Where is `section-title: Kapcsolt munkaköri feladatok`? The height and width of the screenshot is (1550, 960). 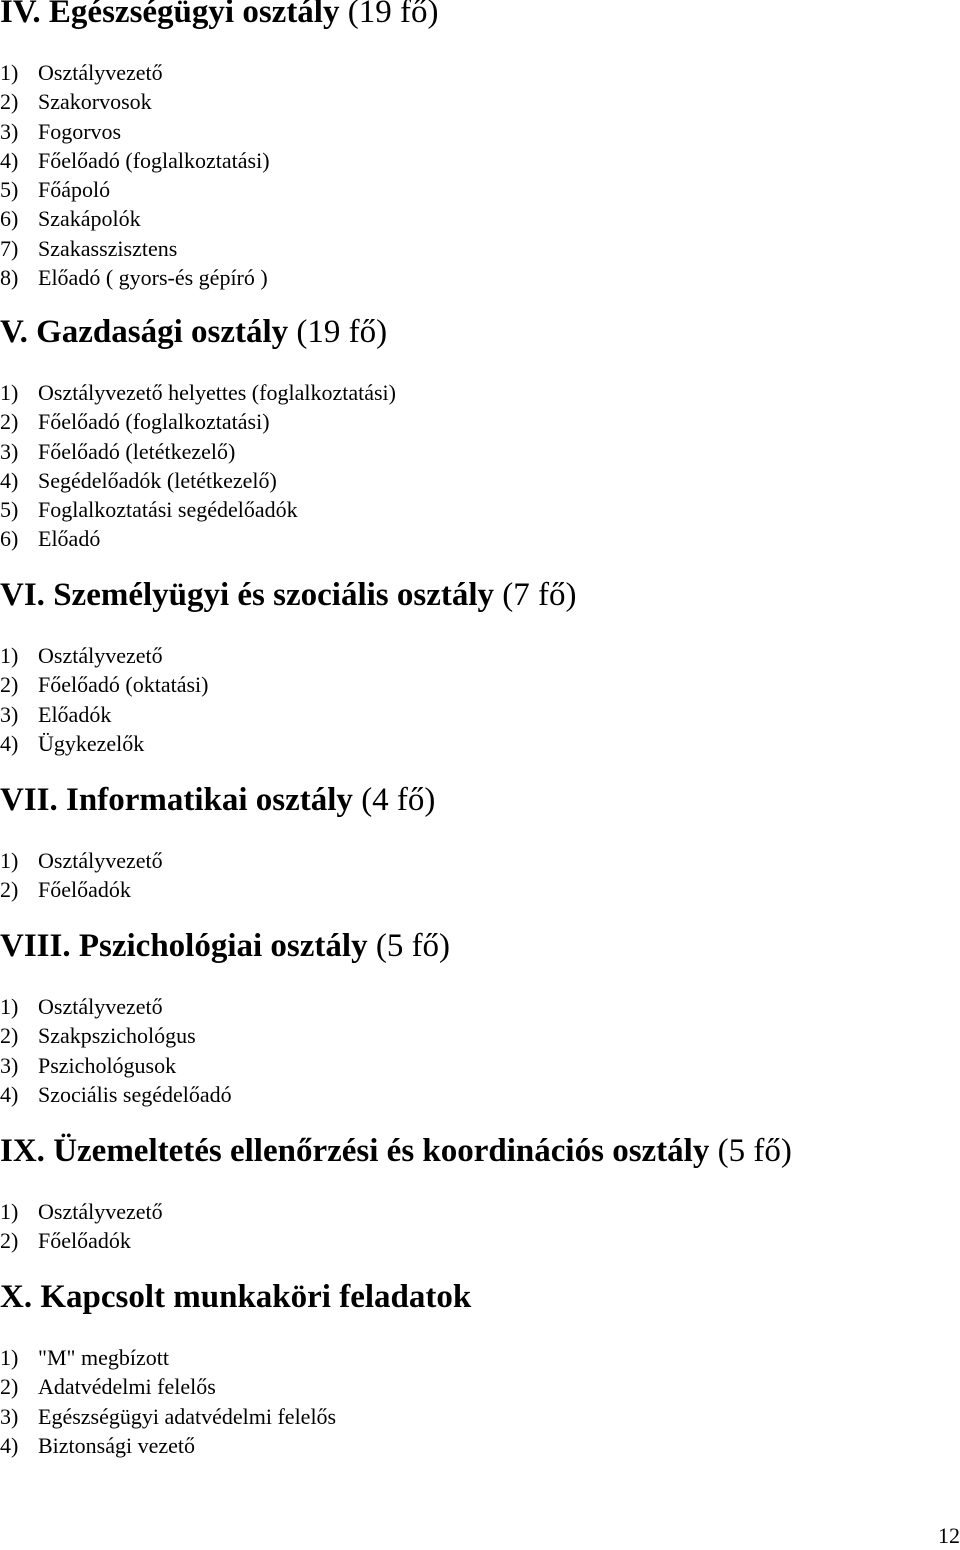
section-title: Kapcsolt munkaköri feladatok is located at coordinates (256, 1297).